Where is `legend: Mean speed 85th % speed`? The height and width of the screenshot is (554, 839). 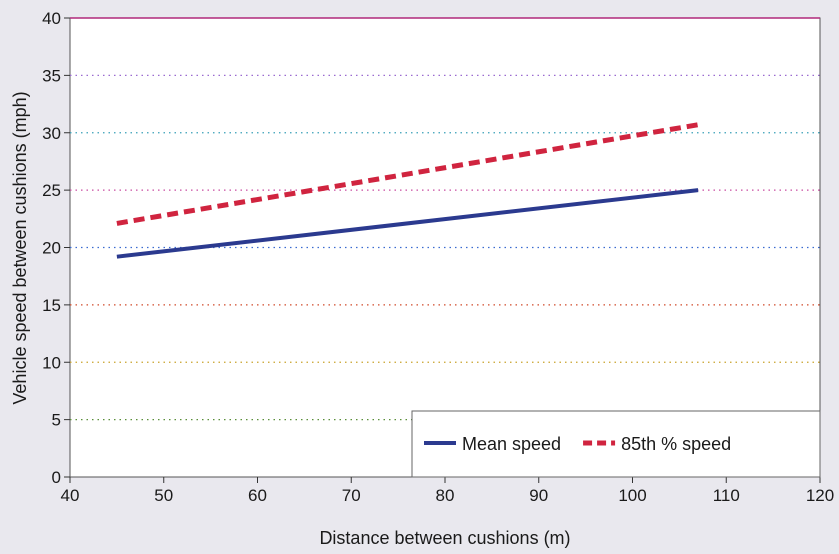 legend: Mean speed 85th % speed is located at coordinates (616, 444).